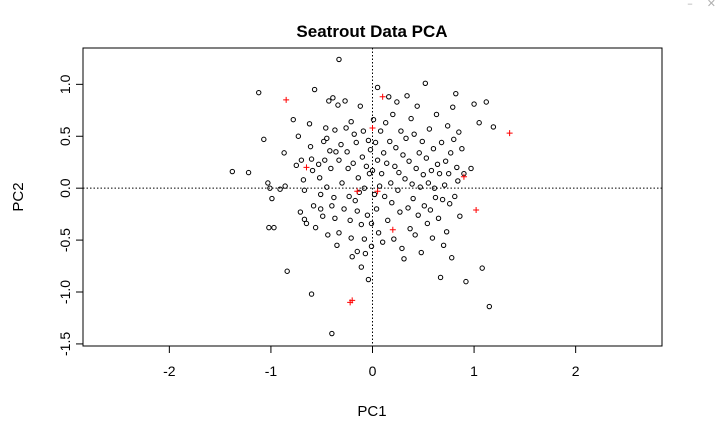  What do you see at coordinates (711, 5) in the screenshot?
I see `close-icon: ✕` at bounding box center [711, 5].